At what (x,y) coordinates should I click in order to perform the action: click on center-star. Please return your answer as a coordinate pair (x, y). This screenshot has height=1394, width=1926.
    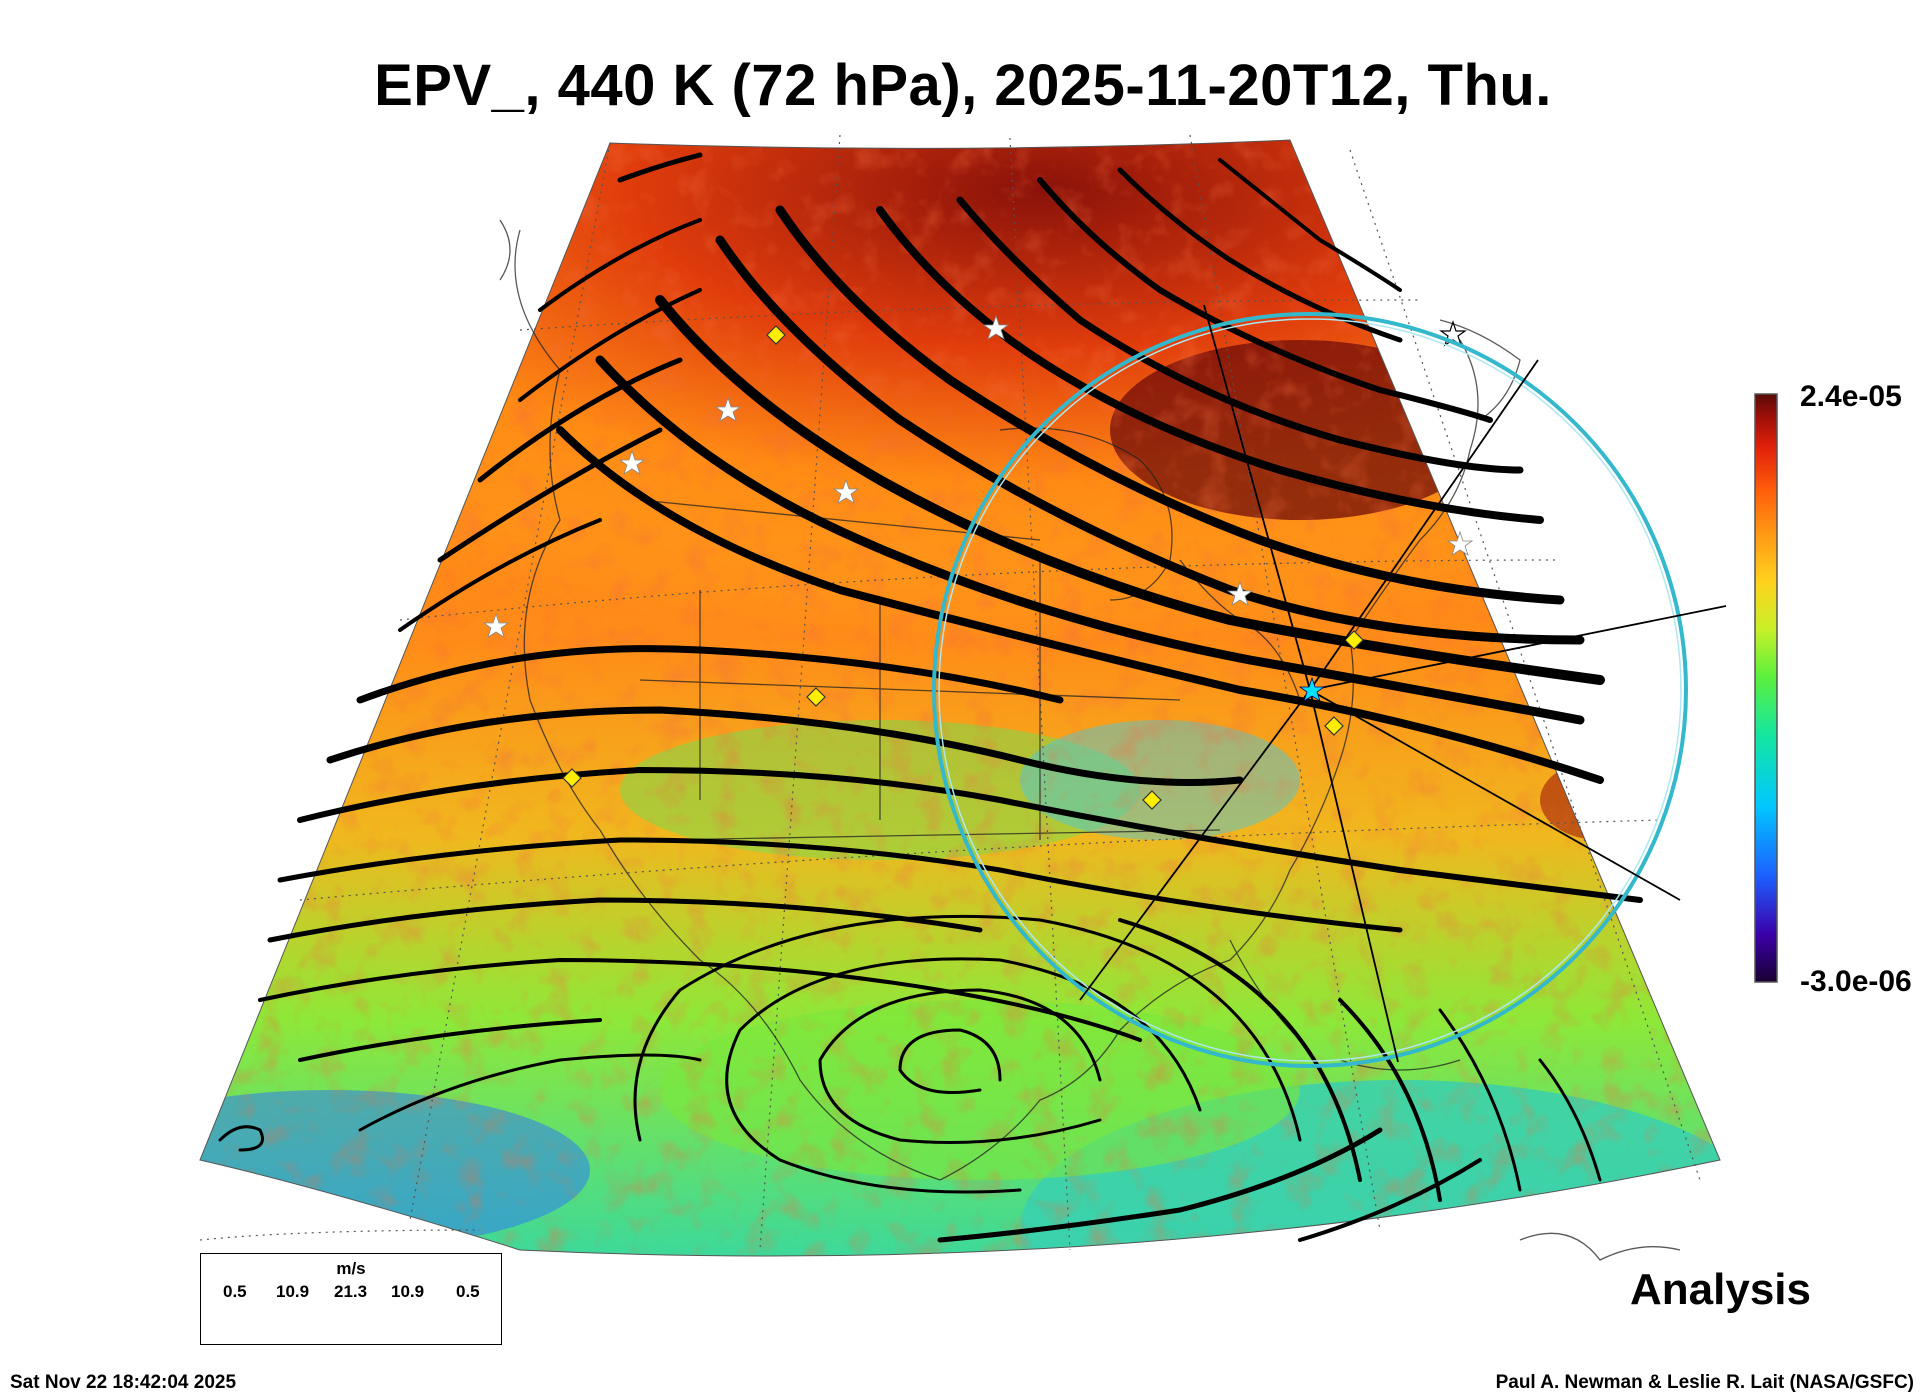
    Looking at the image, I should click on (1312, 689).